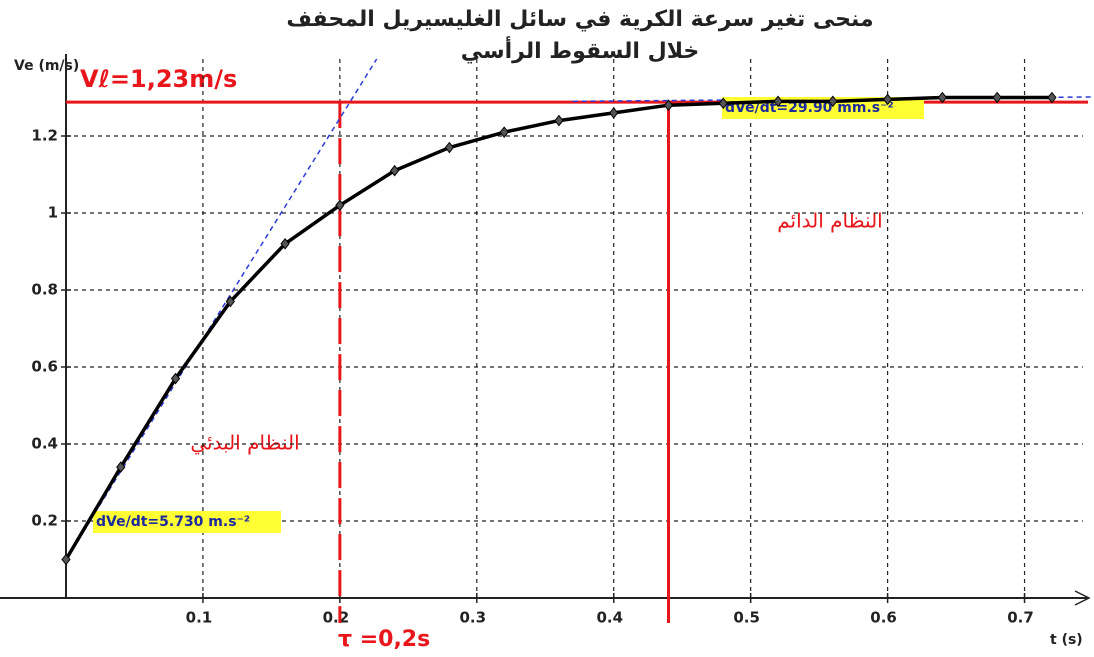  Describe the element at coordinates (809, 108) in the screenshot. I see `tangent-label: dVe/dt=29.90 mm.s⁻²` at that location.